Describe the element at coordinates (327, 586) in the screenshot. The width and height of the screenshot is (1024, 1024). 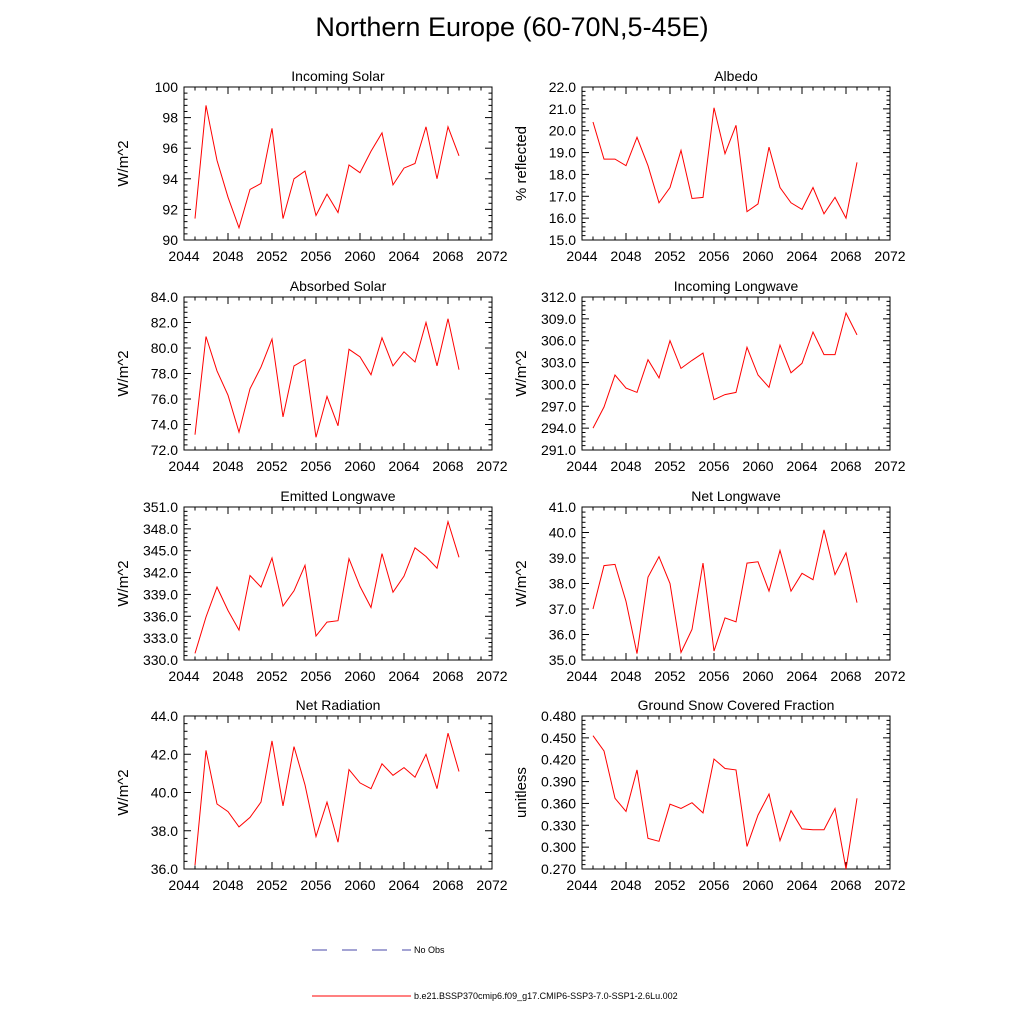
I see `emitted-longwave-series-line` at that location.